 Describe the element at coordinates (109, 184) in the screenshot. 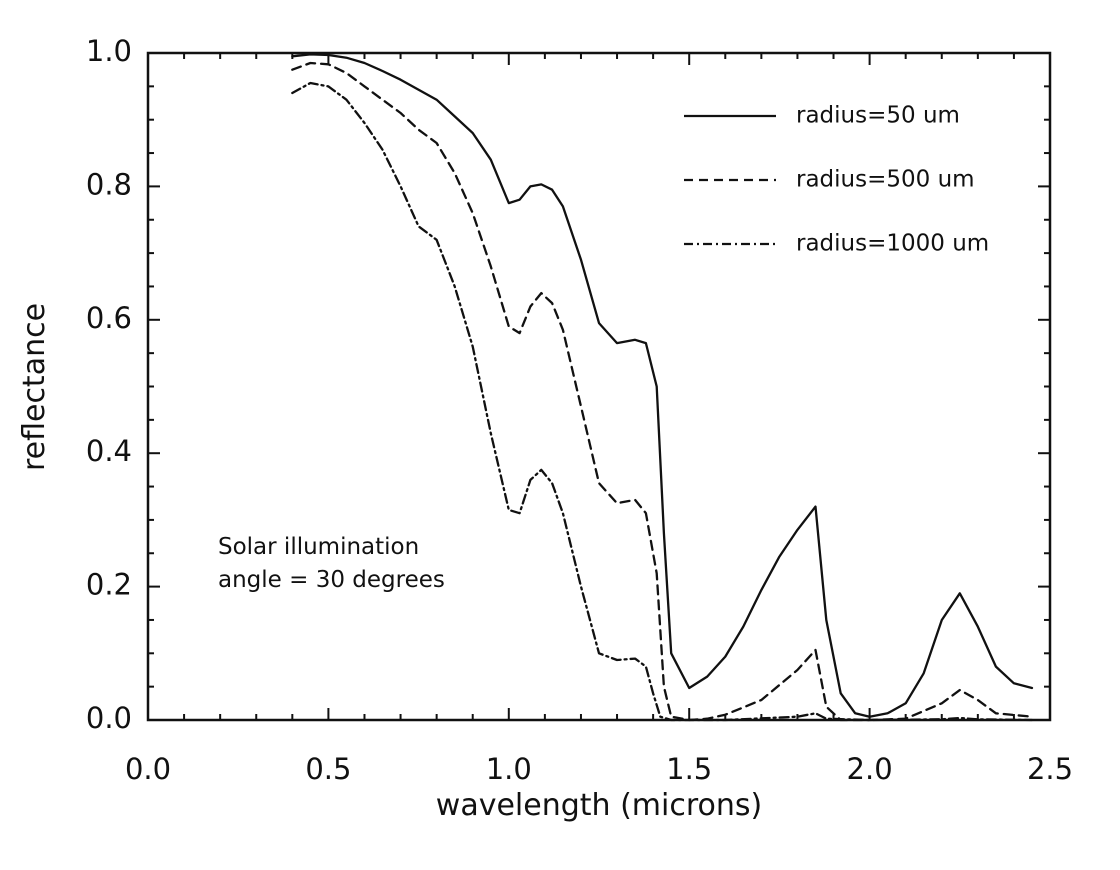

I see `y-tick-label: 0.8` at that location.